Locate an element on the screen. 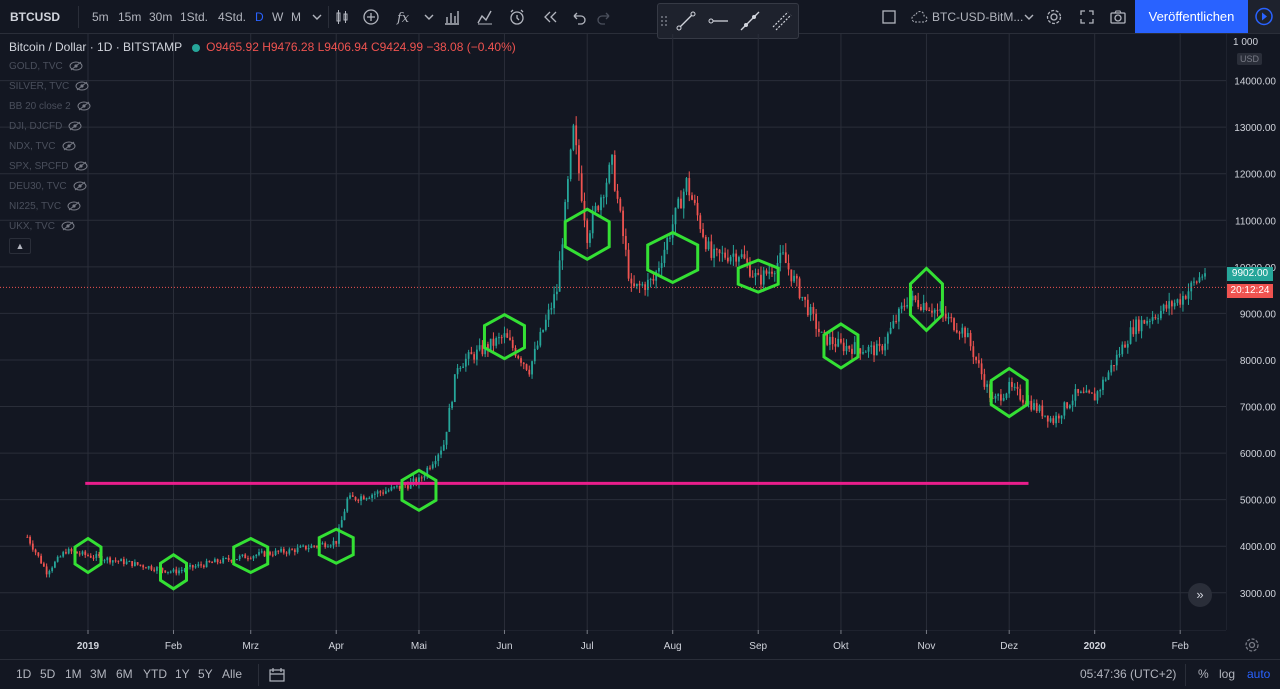 The height and width of the screenshot is (689, 1280). symbol-search: BTCUSD is located at coordinates (35, 17).